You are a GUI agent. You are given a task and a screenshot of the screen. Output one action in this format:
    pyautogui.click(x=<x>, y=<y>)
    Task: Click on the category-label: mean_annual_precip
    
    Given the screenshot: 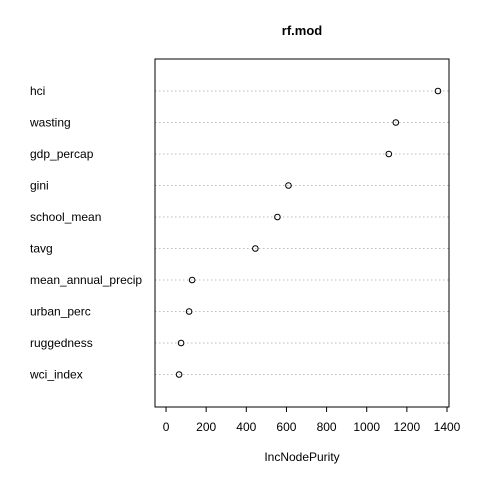 What is the action you would take?
    pyautogui.click(x=86, y=280)
    